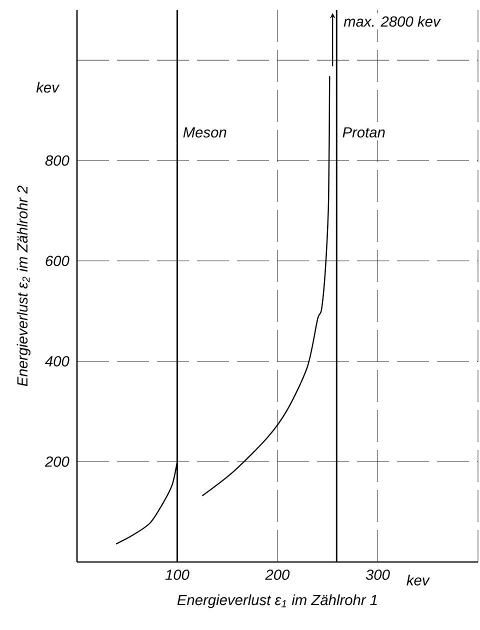 This screenshot has height=630, width=480. What do you see at coordinates (363, 132) in the screenshot?
I see `ref-line-label: Protan` at bounding box center [363, 132].